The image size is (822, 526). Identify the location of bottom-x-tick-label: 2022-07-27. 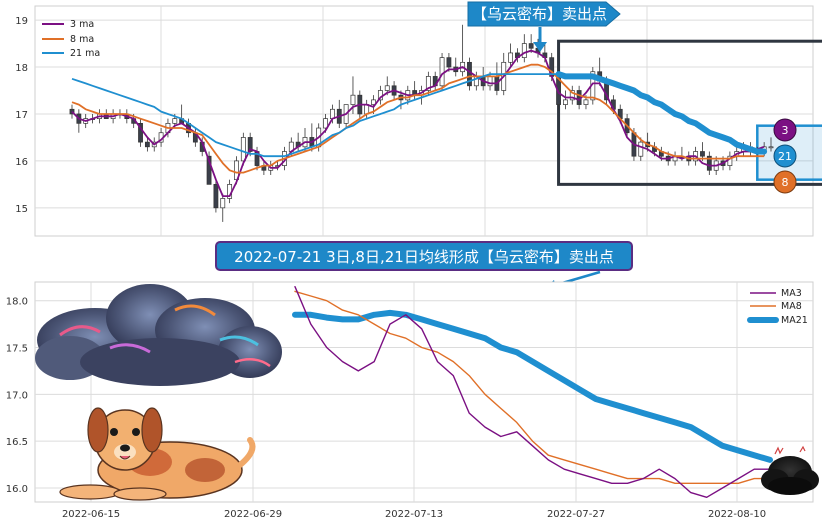
(576, 514).